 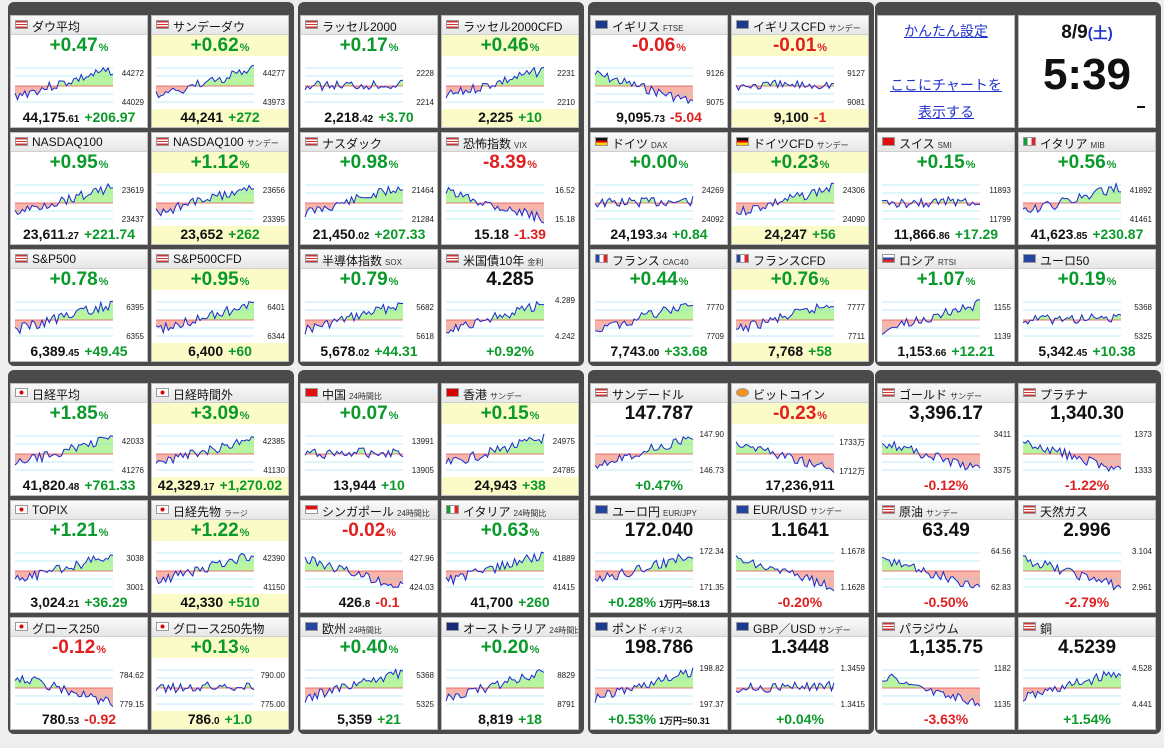 I want to click on tile-change: +0.04%, so click(x=800, y=719).